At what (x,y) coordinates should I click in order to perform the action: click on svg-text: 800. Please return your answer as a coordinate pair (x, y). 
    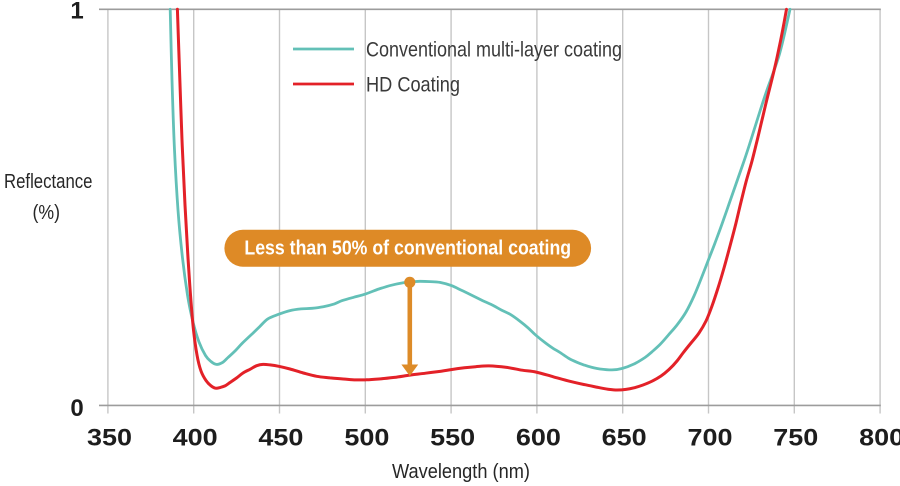
    Looking at the image, I should click on (879, 438).